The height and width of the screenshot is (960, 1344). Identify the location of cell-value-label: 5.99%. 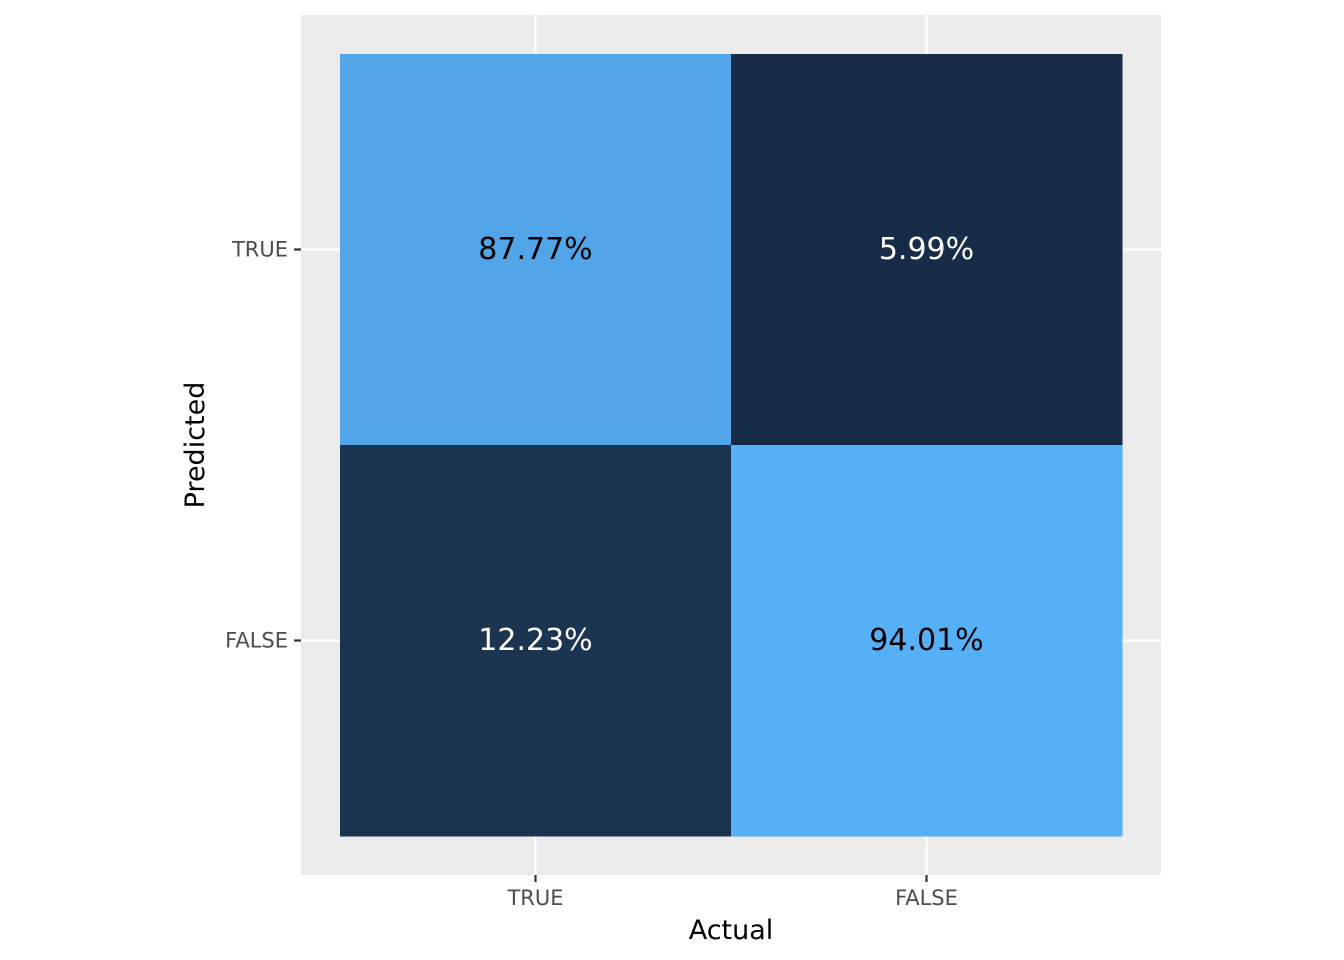
(926, 249).